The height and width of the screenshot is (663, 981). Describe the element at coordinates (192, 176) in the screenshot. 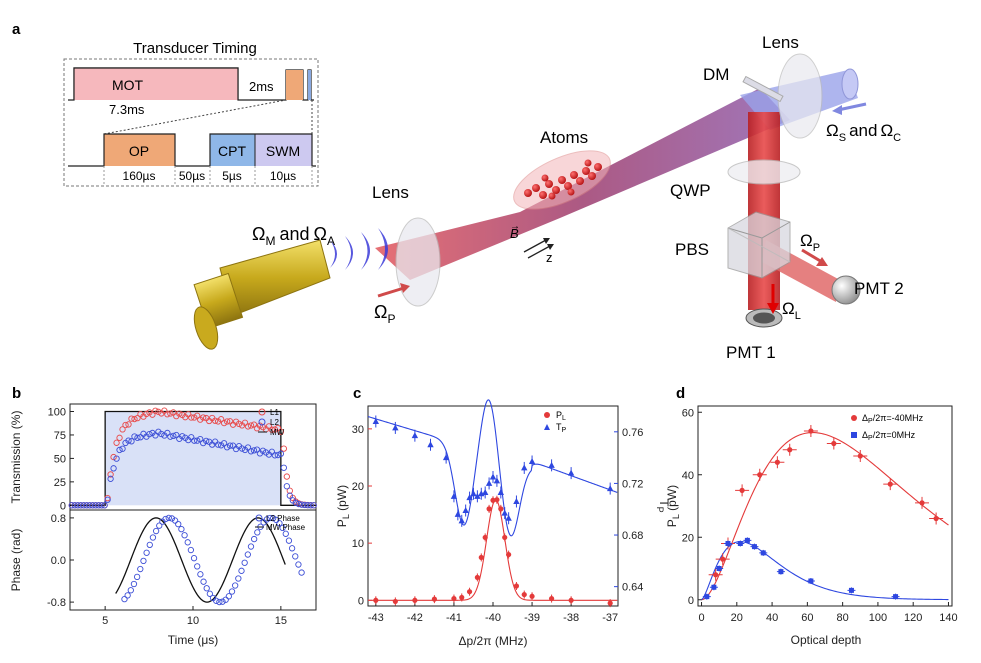

I see `gap-duration: 50µs` at that location.